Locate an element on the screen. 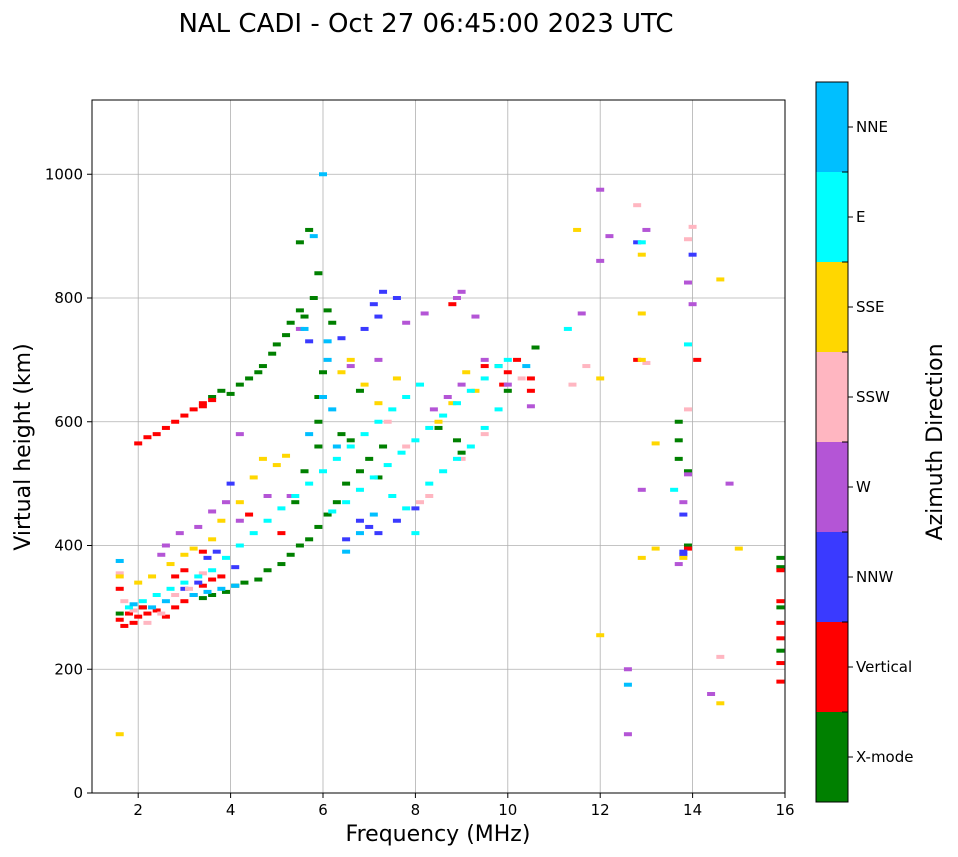  y-tick-label: 1000 is located at coordinates (64, 174).